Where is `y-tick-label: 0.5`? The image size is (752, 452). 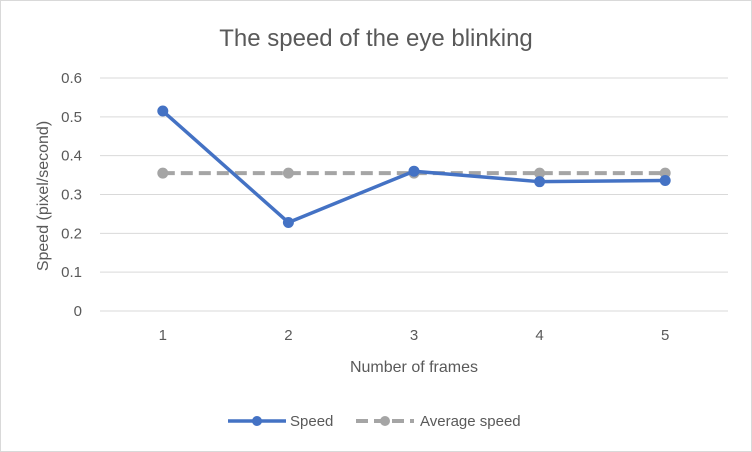
y-tick-label: 0.5 is located at coordinates (71, 117).